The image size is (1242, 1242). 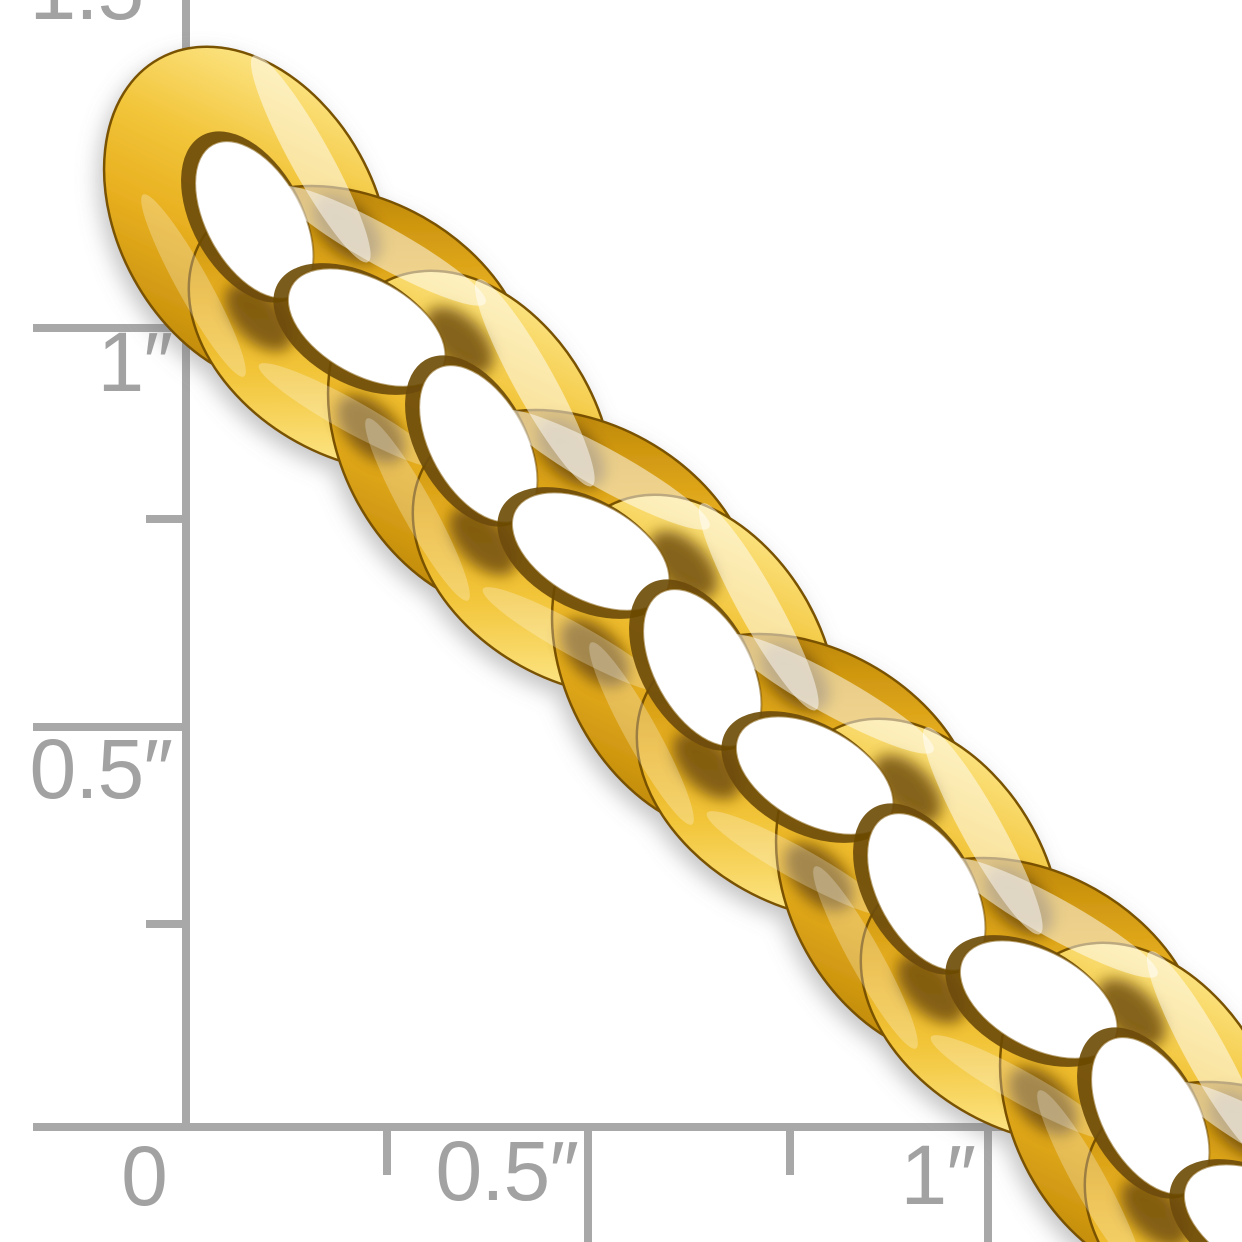 What do you see at coordinates (988, 1186) in the screenshot?
I see `h-major-tick-1in` at bounding box center [988, 1186].